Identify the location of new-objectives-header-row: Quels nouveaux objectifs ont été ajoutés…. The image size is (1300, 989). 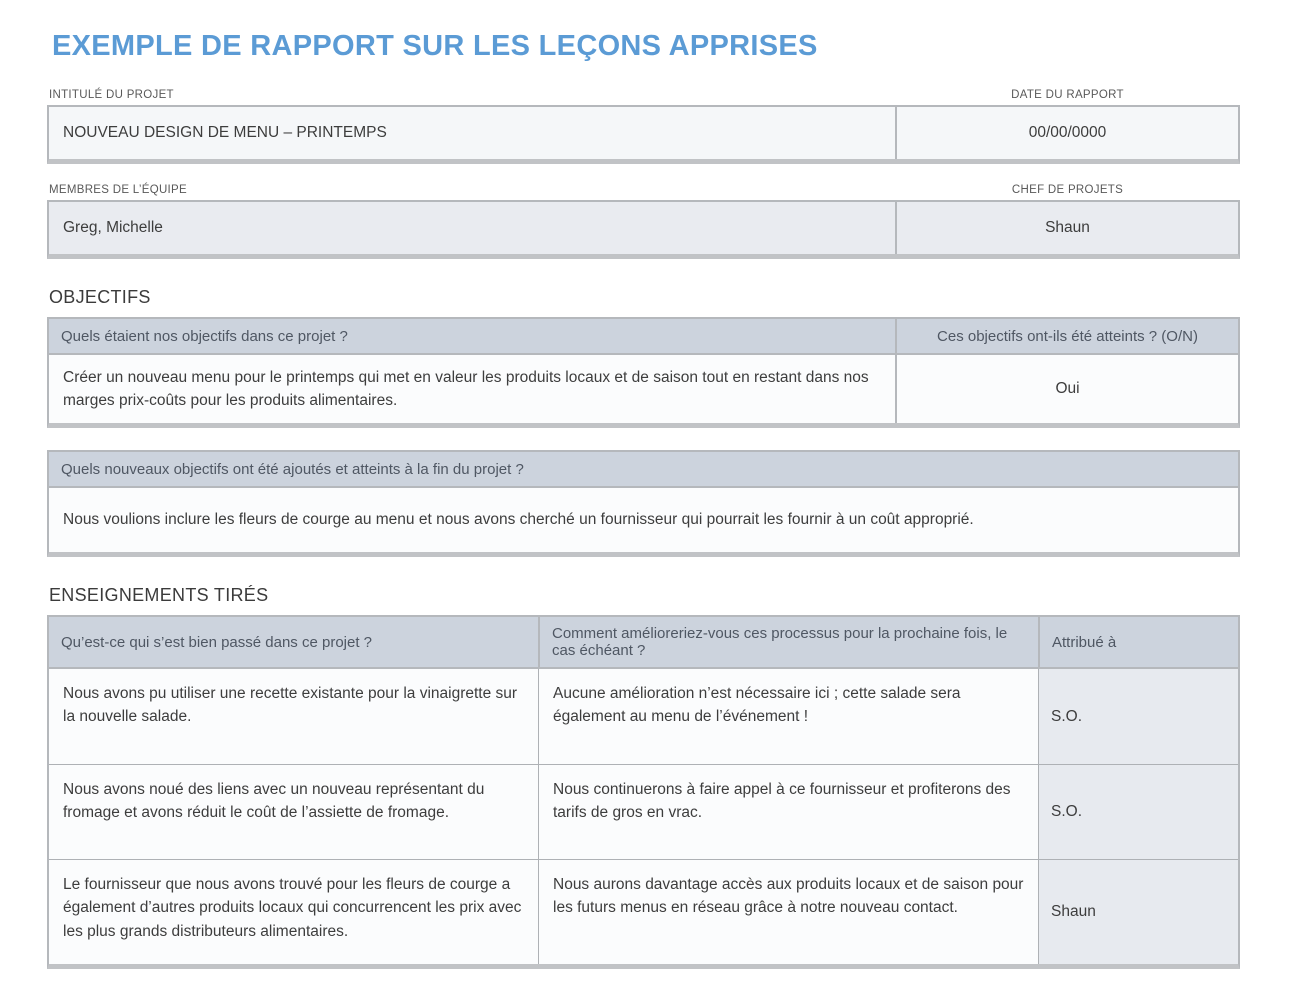
(643, 469).